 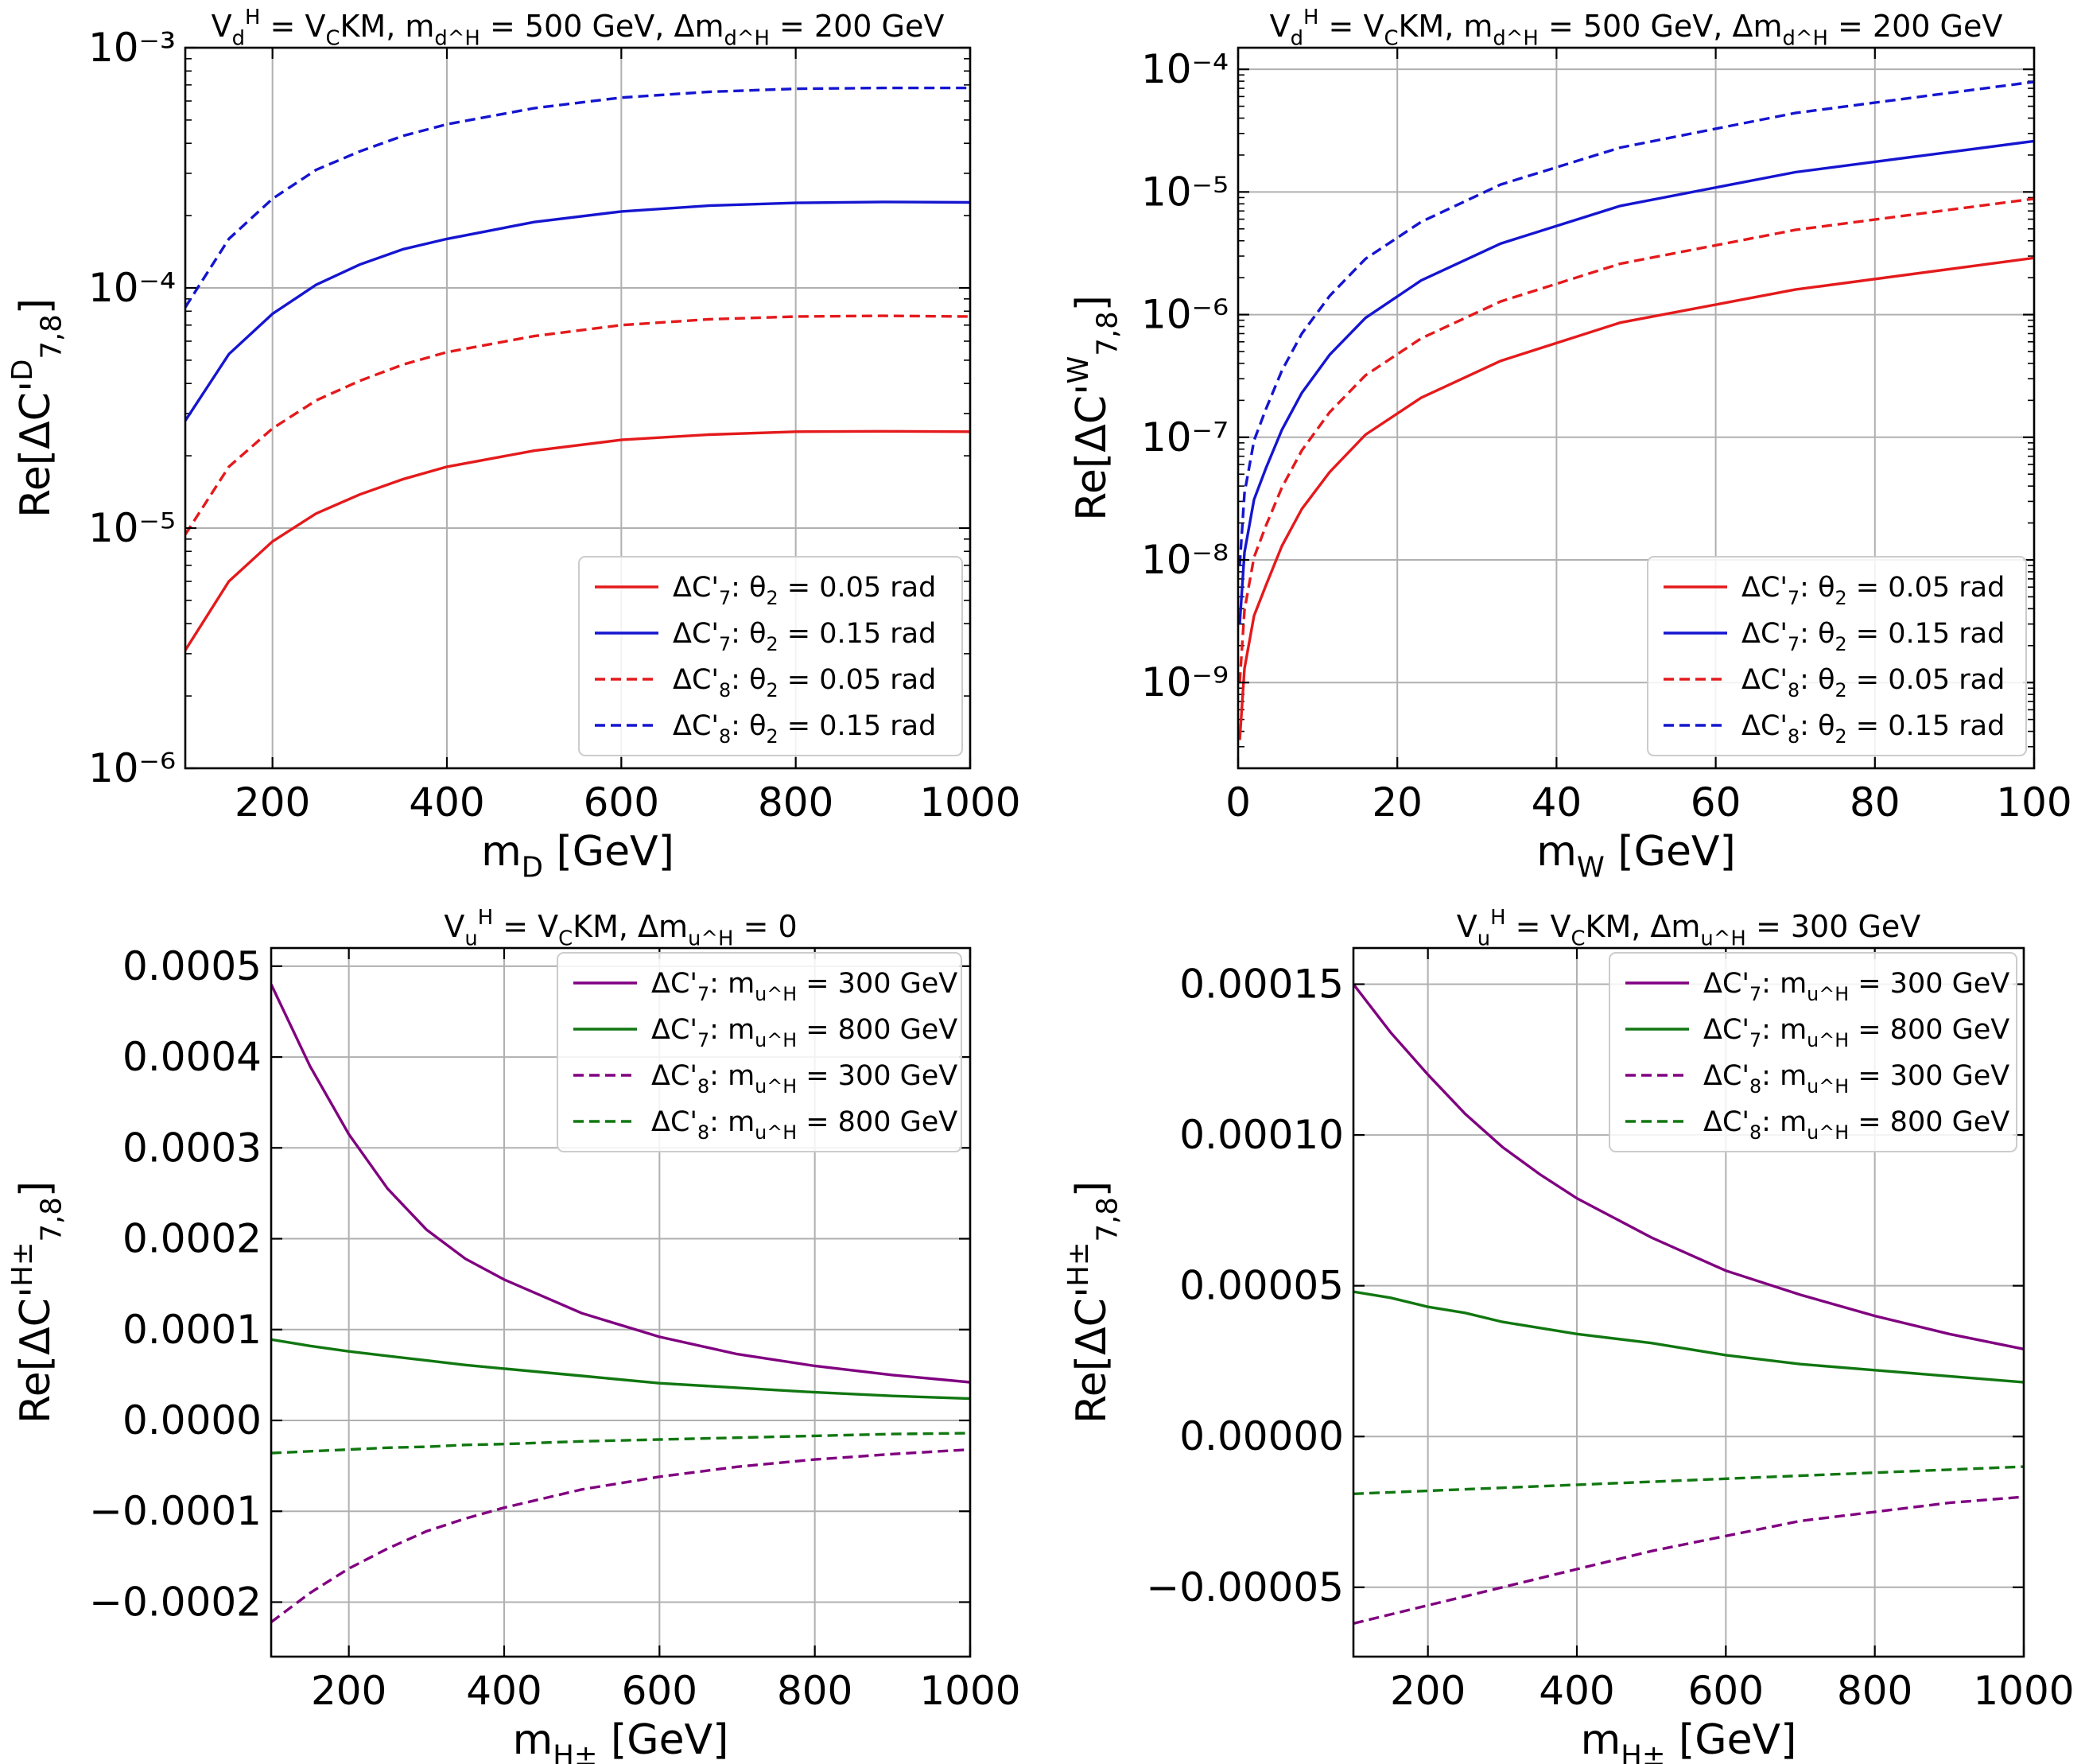 I want to click on x-tick-label: 20, so click(x=1398, y=802).